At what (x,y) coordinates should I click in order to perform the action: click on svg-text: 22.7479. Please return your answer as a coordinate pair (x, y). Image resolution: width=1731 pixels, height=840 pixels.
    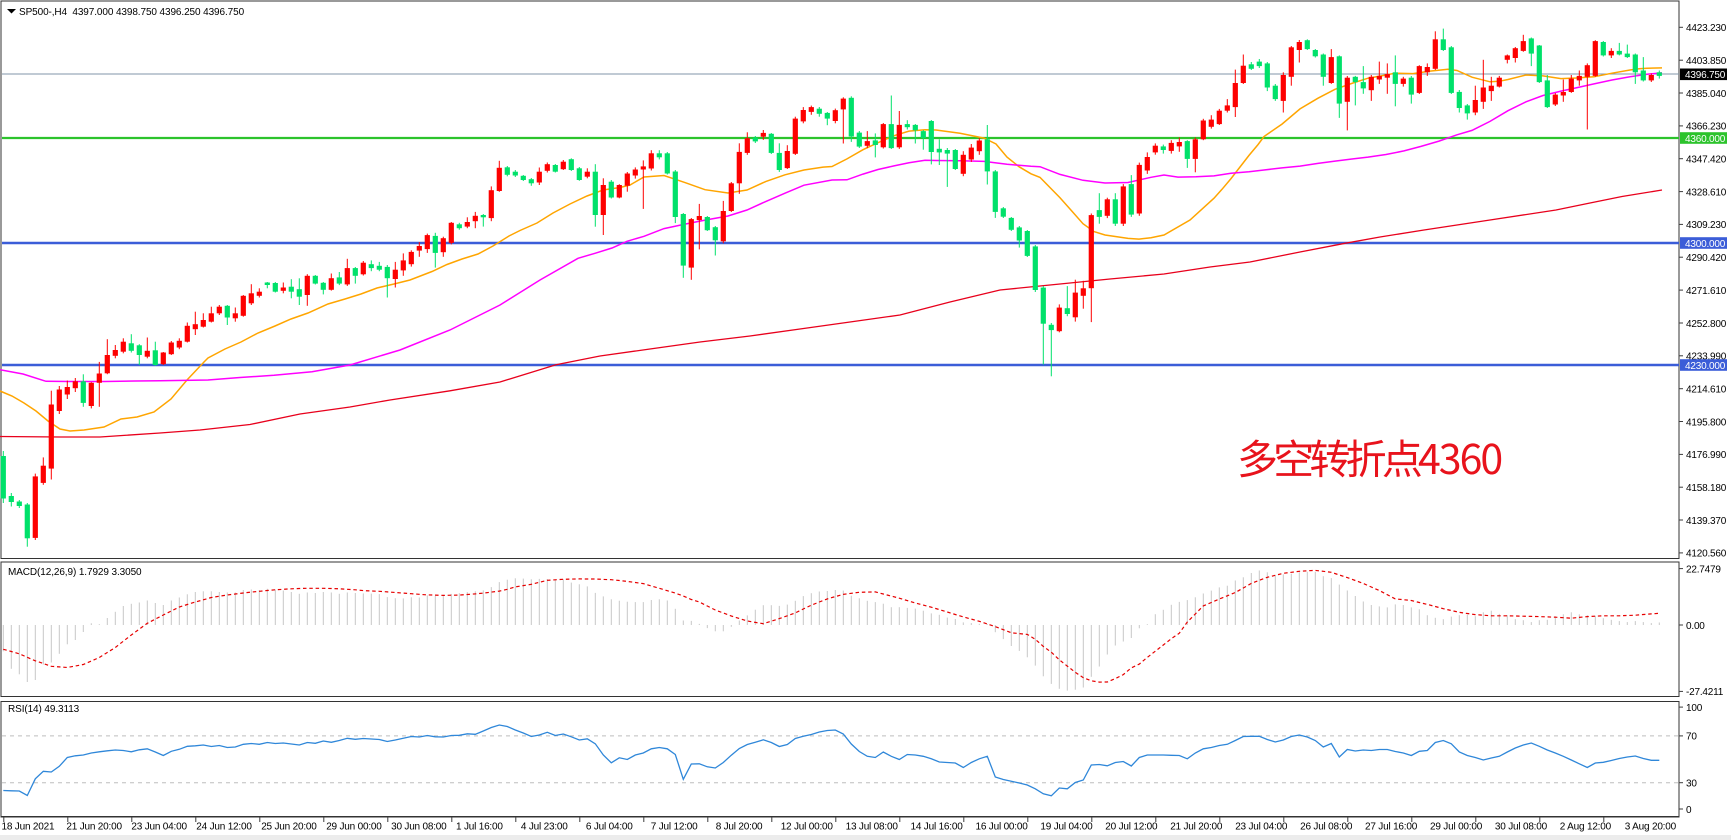
    Looking at the image, I should click on (1703, 569).